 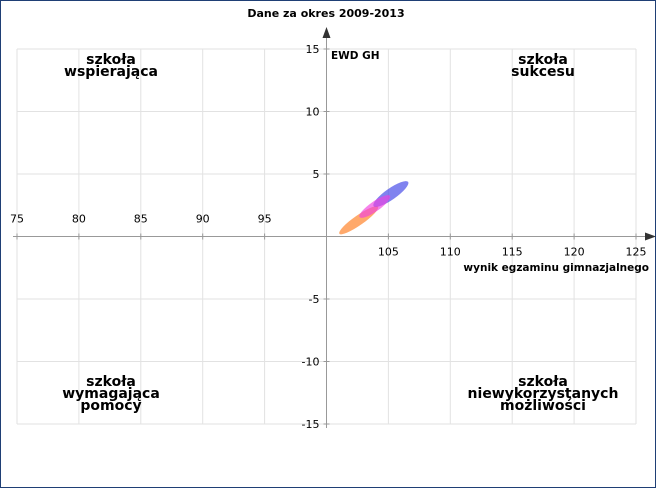 What do you see at coordinates (17, 219) in the screenshot?
I see `x-tick-label: 75` at bounding box center [17, 219].